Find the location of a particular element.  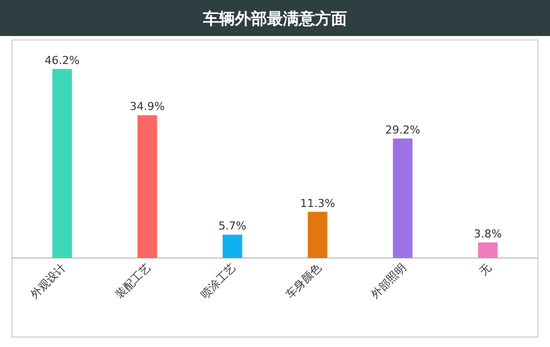

x-tick-label: 装配工艺 is located at coordinates (133, 281).